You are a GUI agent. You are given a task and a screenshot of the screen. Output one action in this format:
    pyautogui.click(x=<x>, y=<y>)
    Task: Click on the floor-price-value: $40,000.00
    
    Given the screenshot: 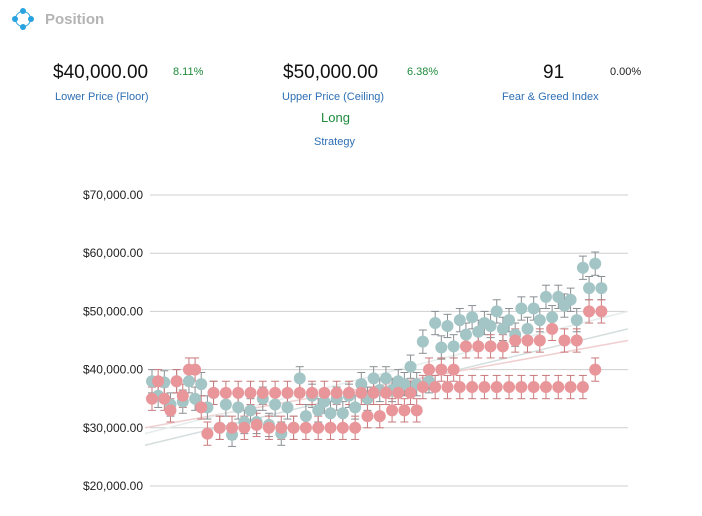 What is the action you would take?
    pyautogui.click(x=101, y=72)
    